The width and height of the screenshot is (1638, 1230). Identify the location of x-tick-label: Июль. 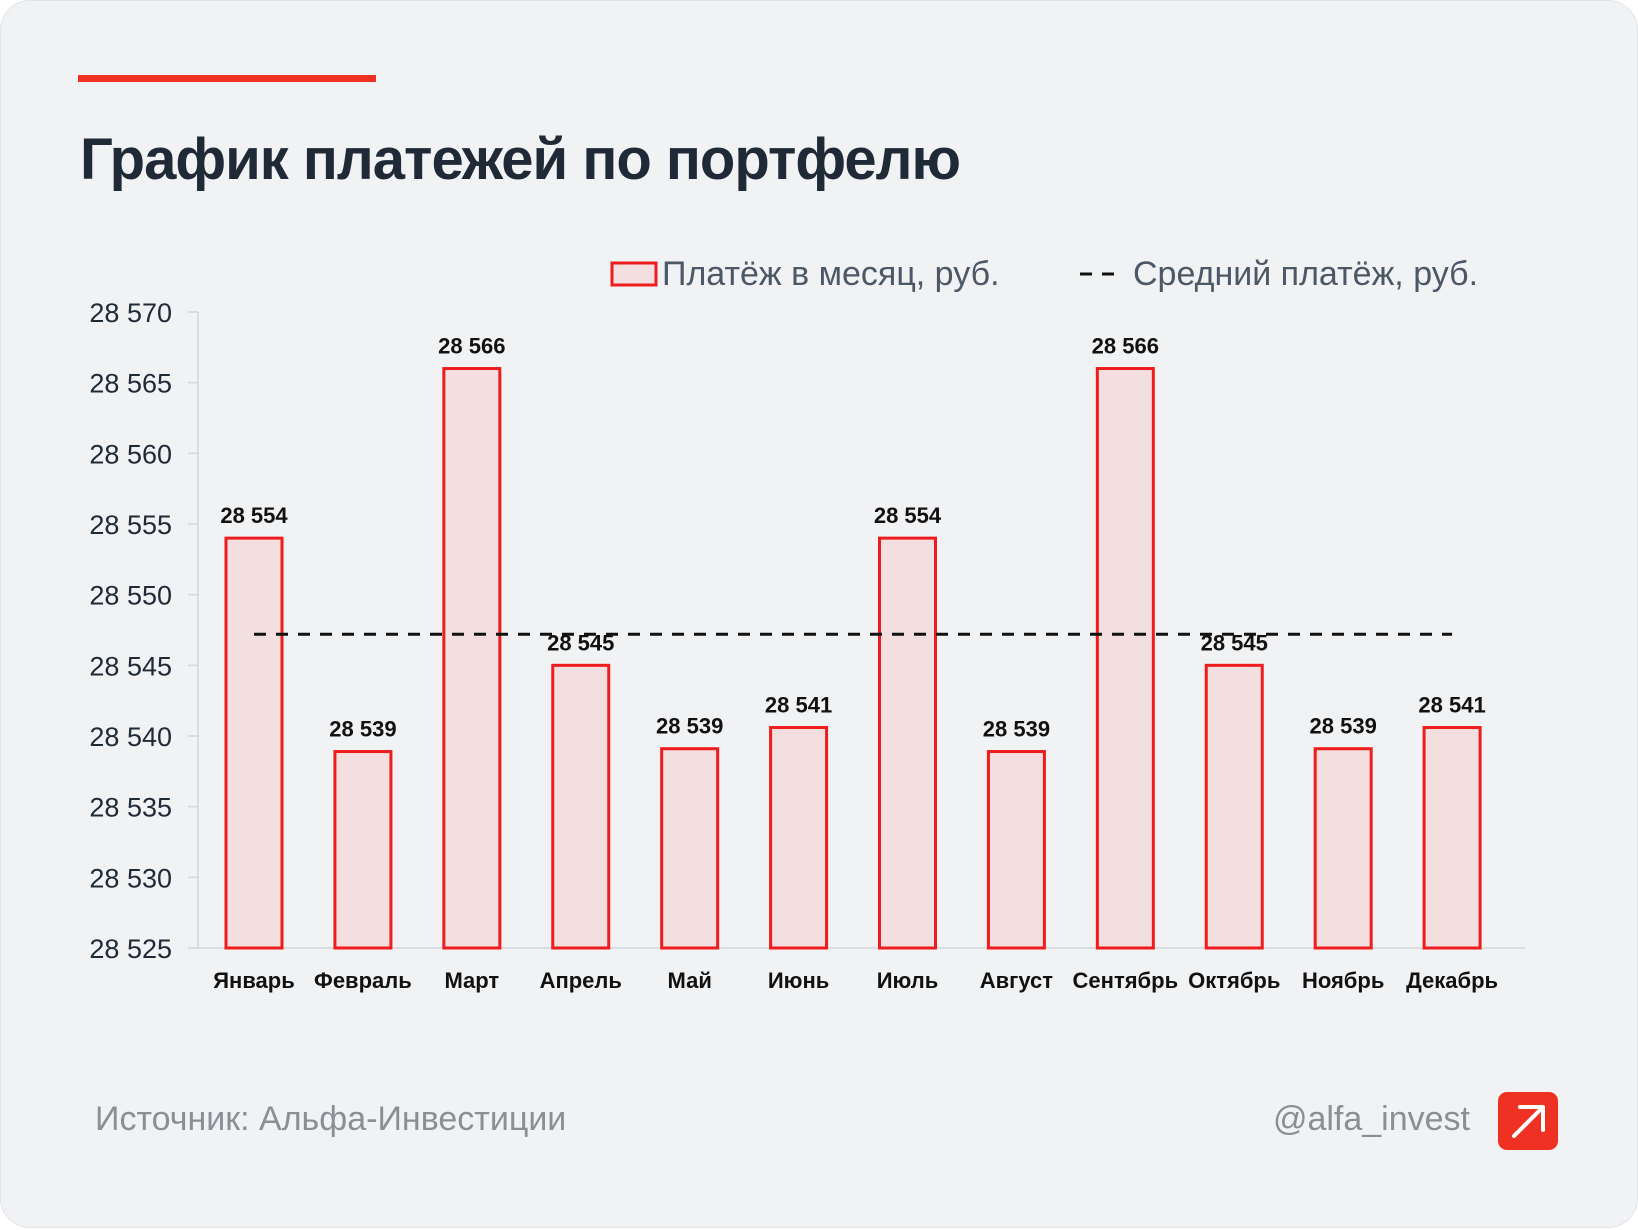
(908, 980).